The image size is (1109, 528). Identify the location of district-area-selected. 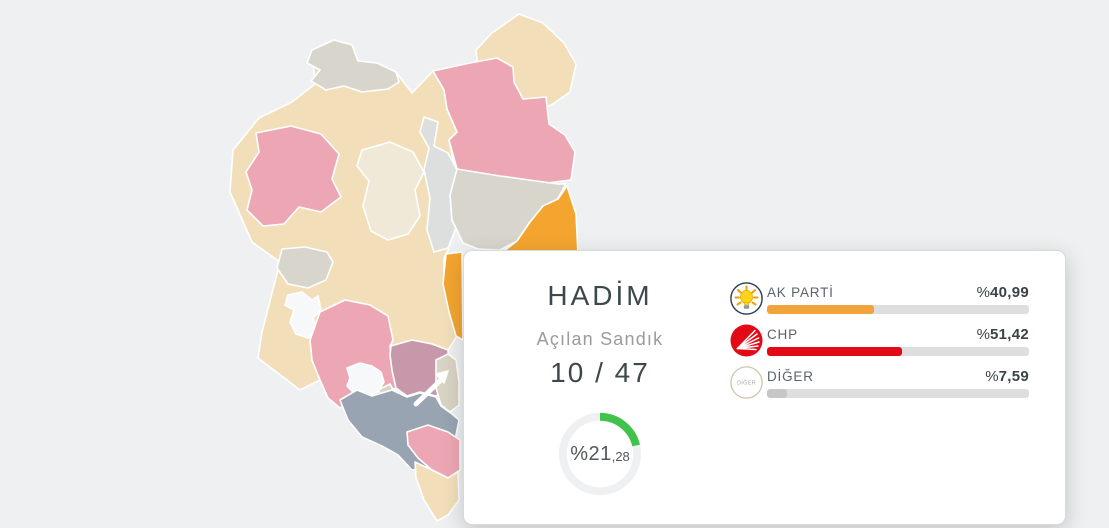
(453, 296).